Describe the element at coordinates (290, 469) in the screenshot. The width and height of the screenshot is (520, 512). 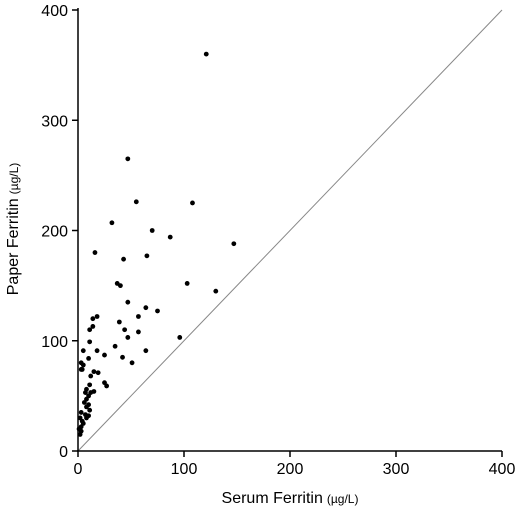
I see `x-tick-label: 200` at that location.